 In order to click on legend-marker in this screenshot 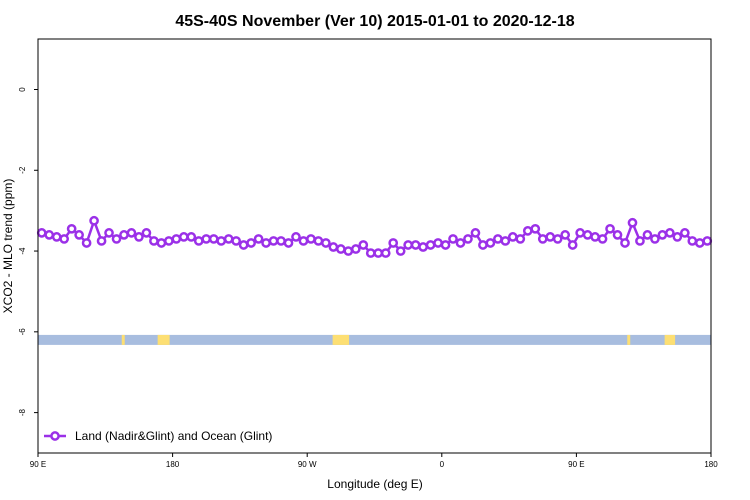, I will do `click(55, 436)`.